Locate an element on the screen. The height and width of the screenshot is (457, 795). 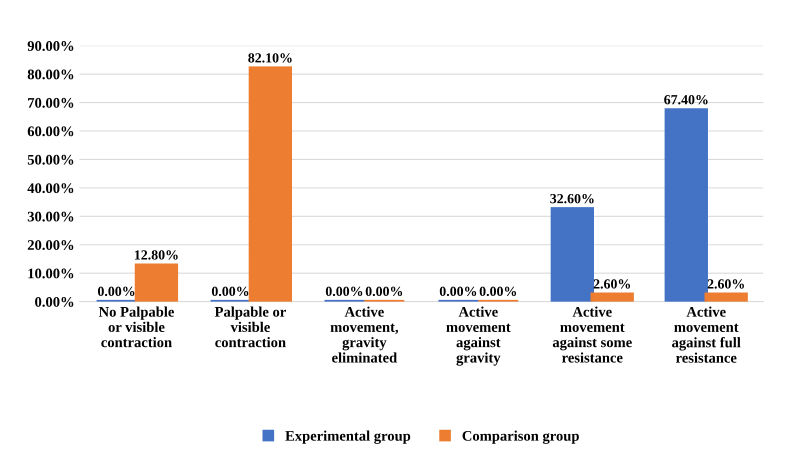
x-tick-label: Palpable or visible contraction is located at coordinates (250, 327).